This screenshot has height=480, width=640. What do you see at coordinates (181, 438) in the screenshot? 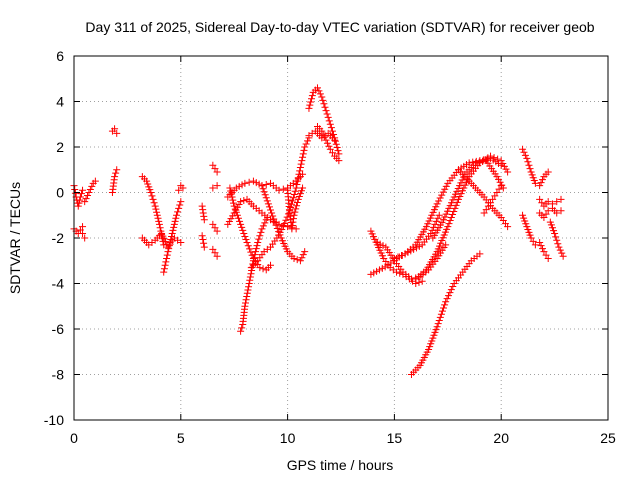
I see `x-tick-label: 5` at bounding box center [181, 438].